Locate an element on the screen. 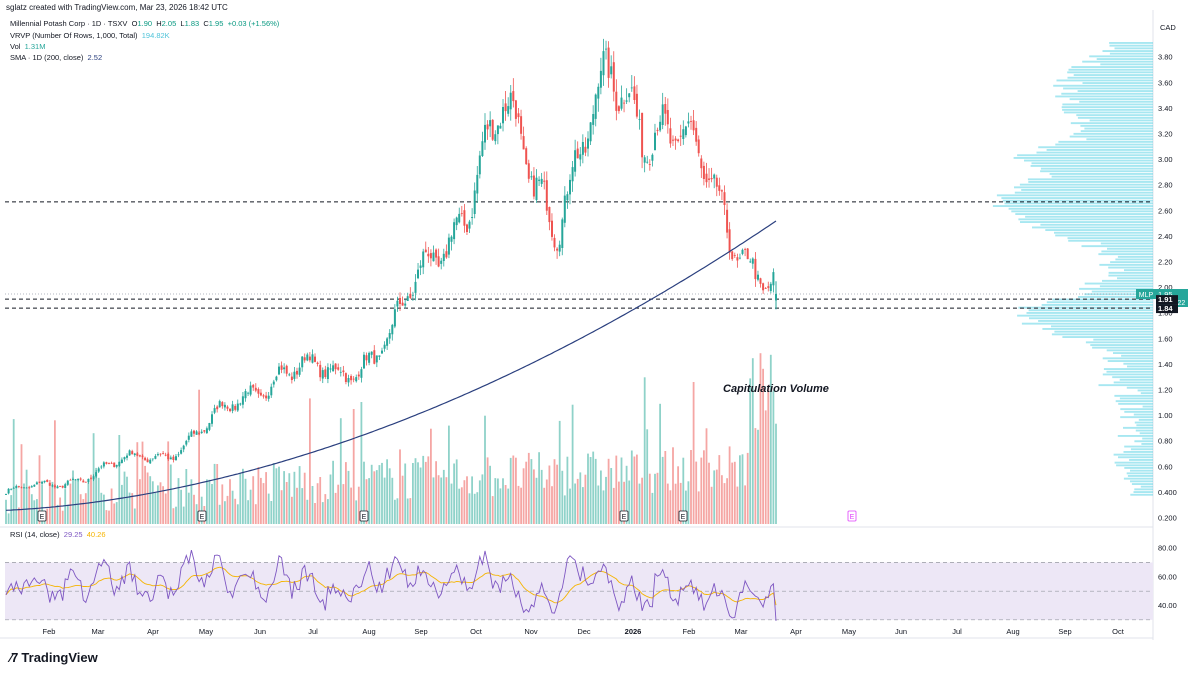  earnings-marker-label: E is located at coordinates (42, 517).